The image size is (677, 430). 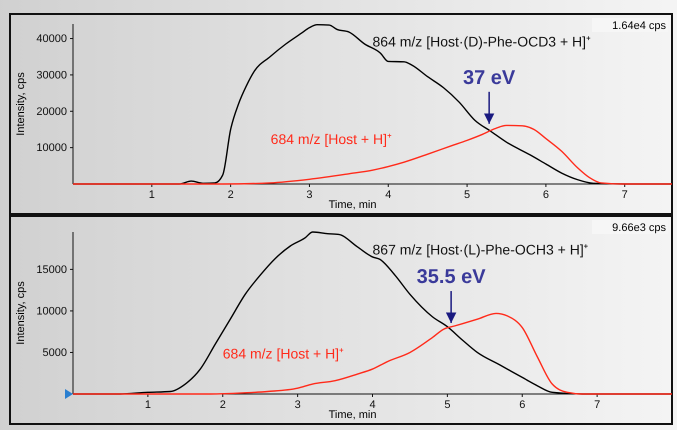 What do you see at coordinates (480, 250) in the screenshot?
I see `series-label: 867 m/z [Host·(L)-Phe-OCH3 + H]⁺` at bounding box center [480, 250].